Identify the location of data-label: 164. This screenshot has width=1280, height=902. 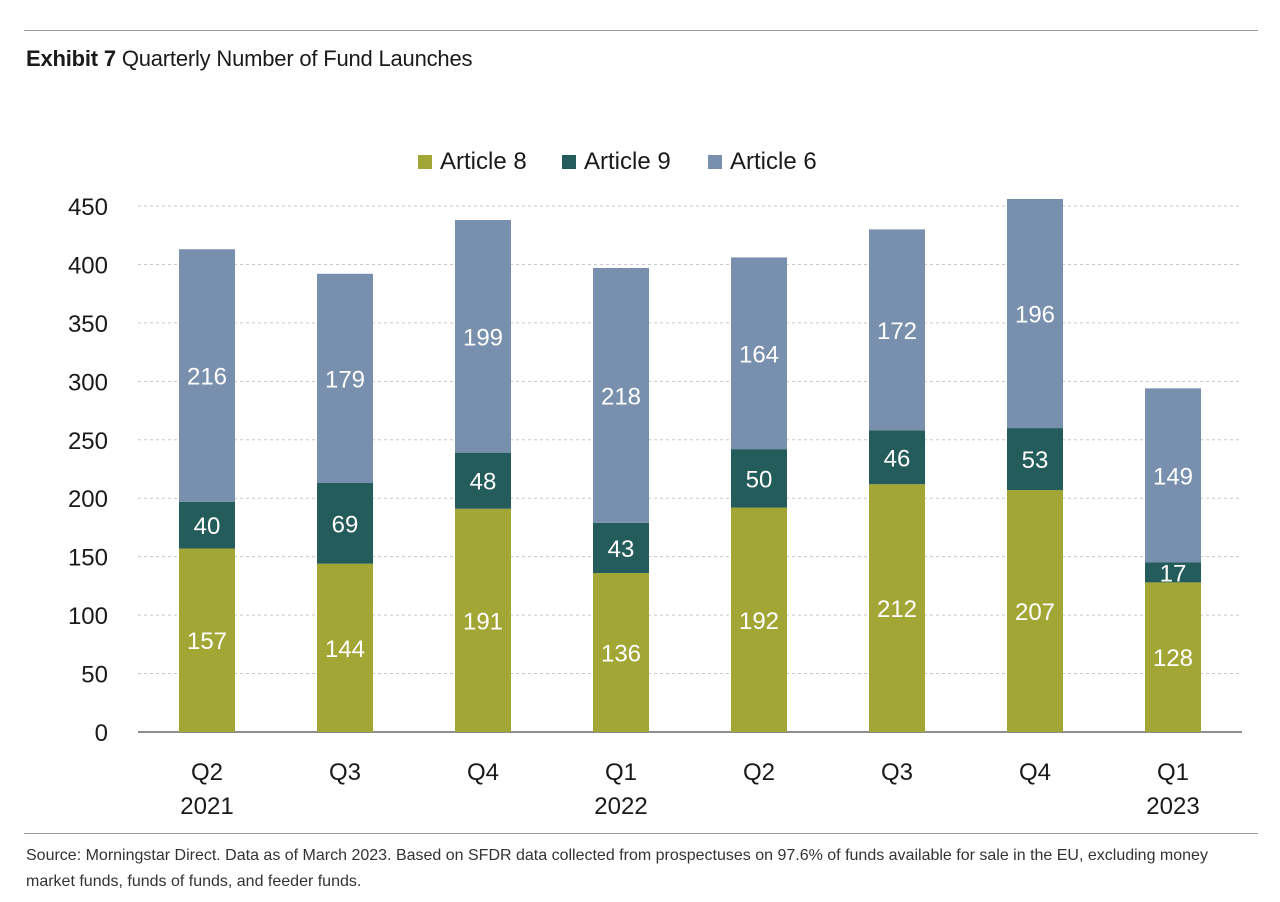
(759, 354).